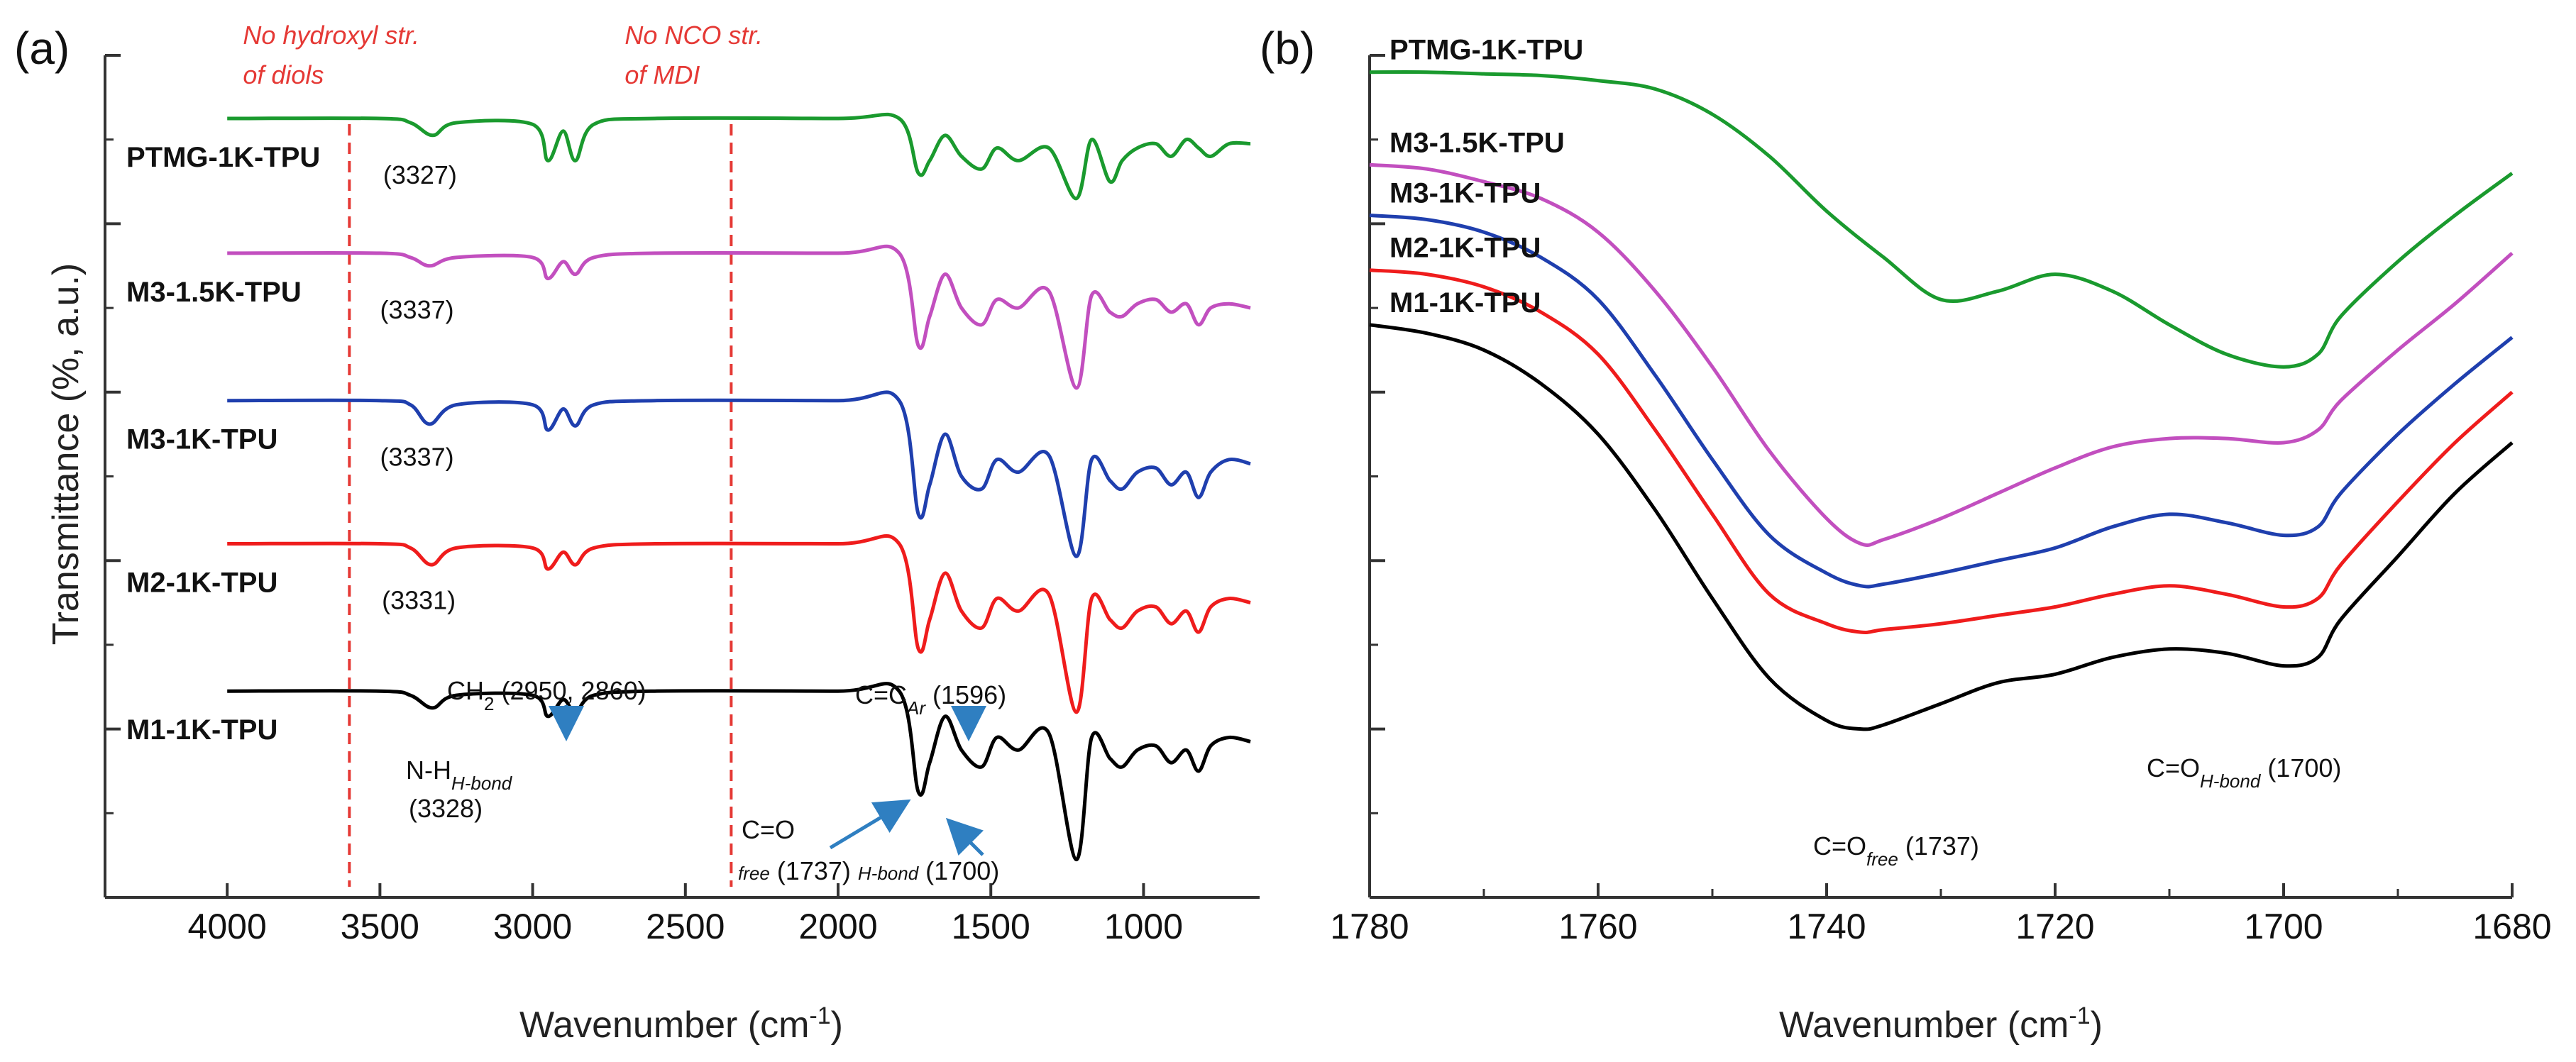 Image resolution: width=2576 pixels, height=1062 pixels. Describe the element at coordinates (201, 730) in the screenshot. I see `series-label-M1-1K-TPU: M1-1K-TPU` at that location.